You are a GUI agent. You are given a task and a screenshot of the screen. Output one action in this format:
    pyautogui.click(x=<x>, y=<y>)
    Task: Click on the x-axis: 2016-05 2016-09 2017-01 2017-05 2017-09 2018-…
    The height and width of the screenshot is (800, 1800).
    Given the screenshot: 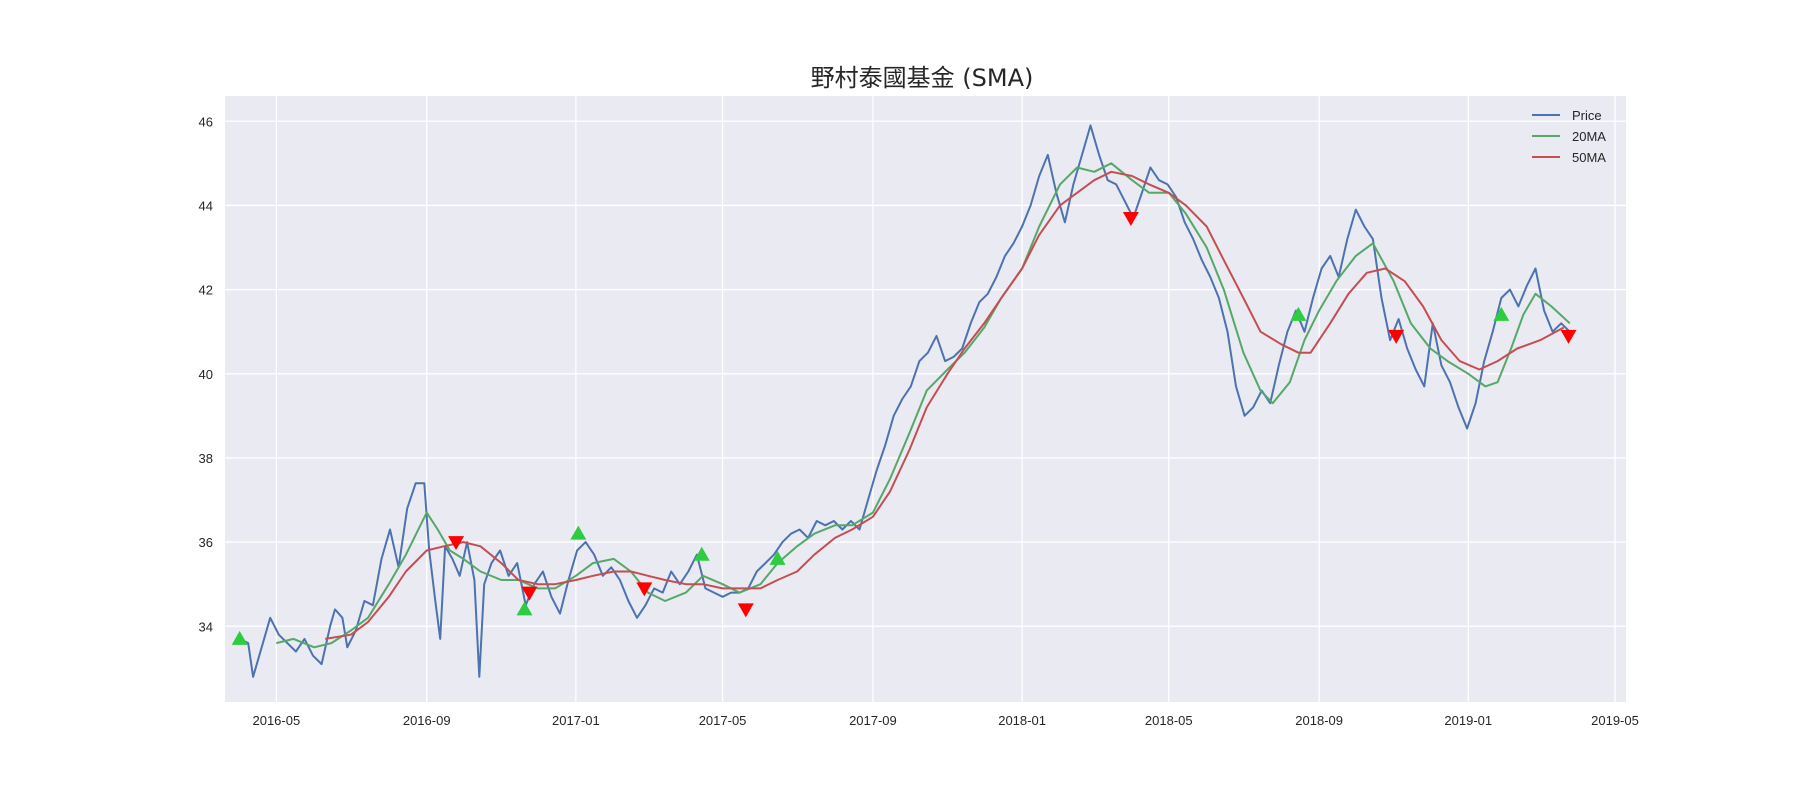 What is the action you would take?
    pyautogui.click(x=945, y=720)
    